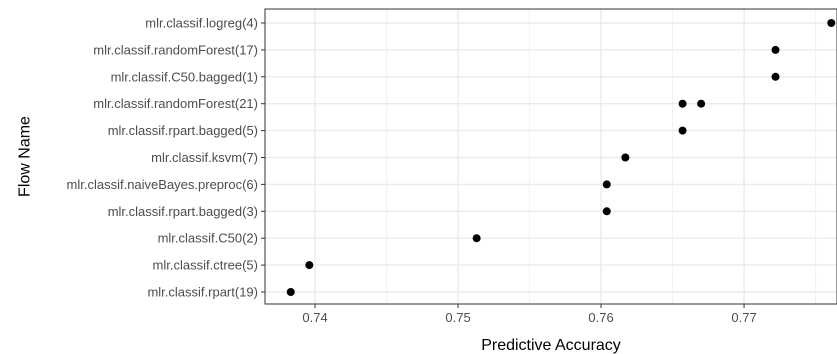  What do you see at coordinates (457, 317) in the screenshot?
I see `x-tick-label: 0.75` at bounding box center [457, 317].